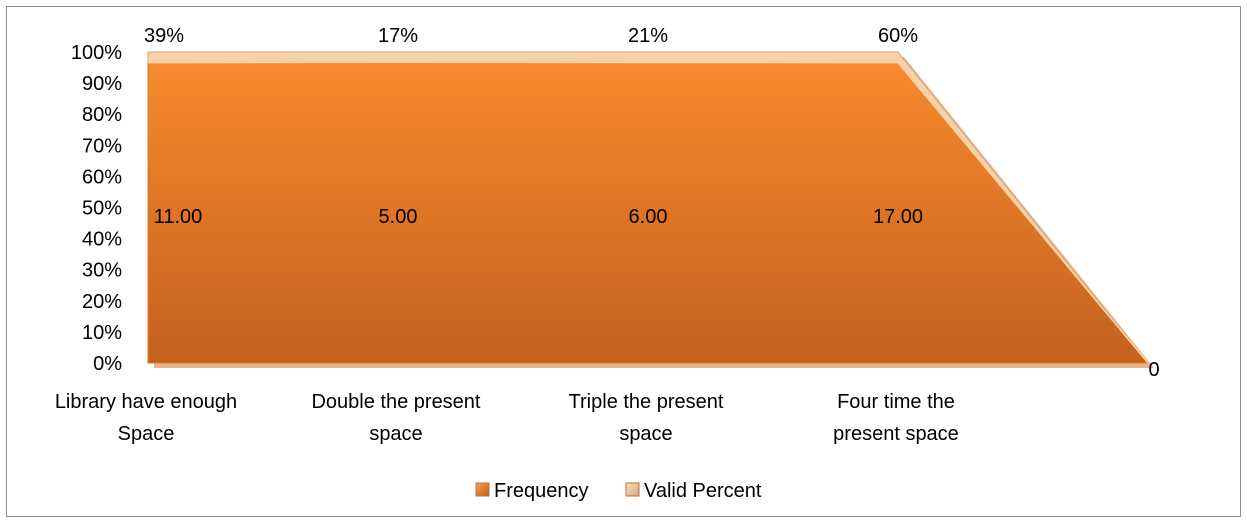 Image resolution: width=1247 pixels, height=523 pixels. Describe the element at coordinates (398, 36) in the screenshot. I see `data-label-valid-percent: 17%` at that location.